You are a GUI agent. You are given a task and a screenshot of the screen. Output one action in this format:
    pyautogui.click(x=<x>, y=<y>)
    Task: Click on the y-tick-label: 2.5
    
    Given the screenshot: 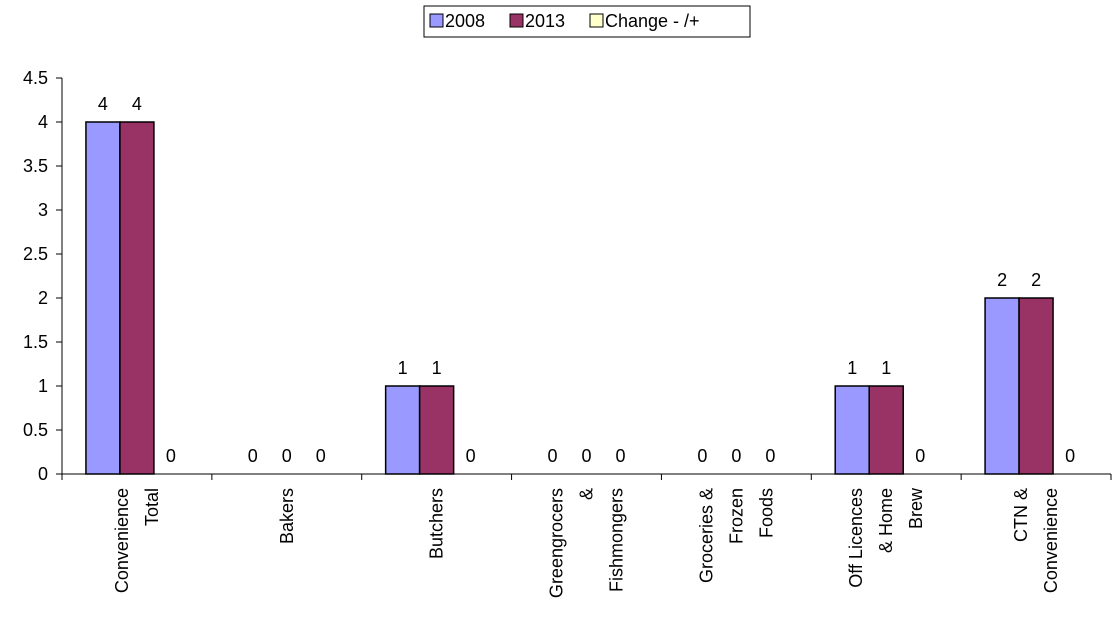 What is the action you would take?
    pyautogui.click(x=35, y=254)
    